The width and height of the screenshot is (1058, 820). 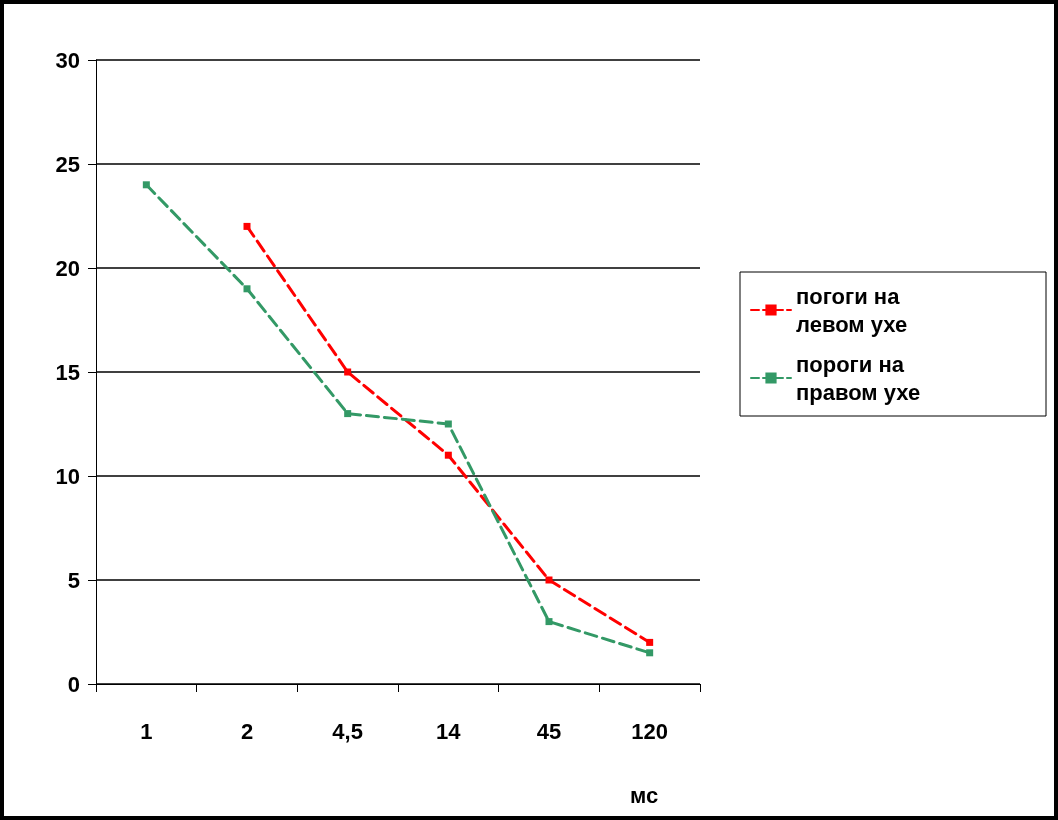 I want to click on x-axis-title: мс, so click(x=644, y=795).